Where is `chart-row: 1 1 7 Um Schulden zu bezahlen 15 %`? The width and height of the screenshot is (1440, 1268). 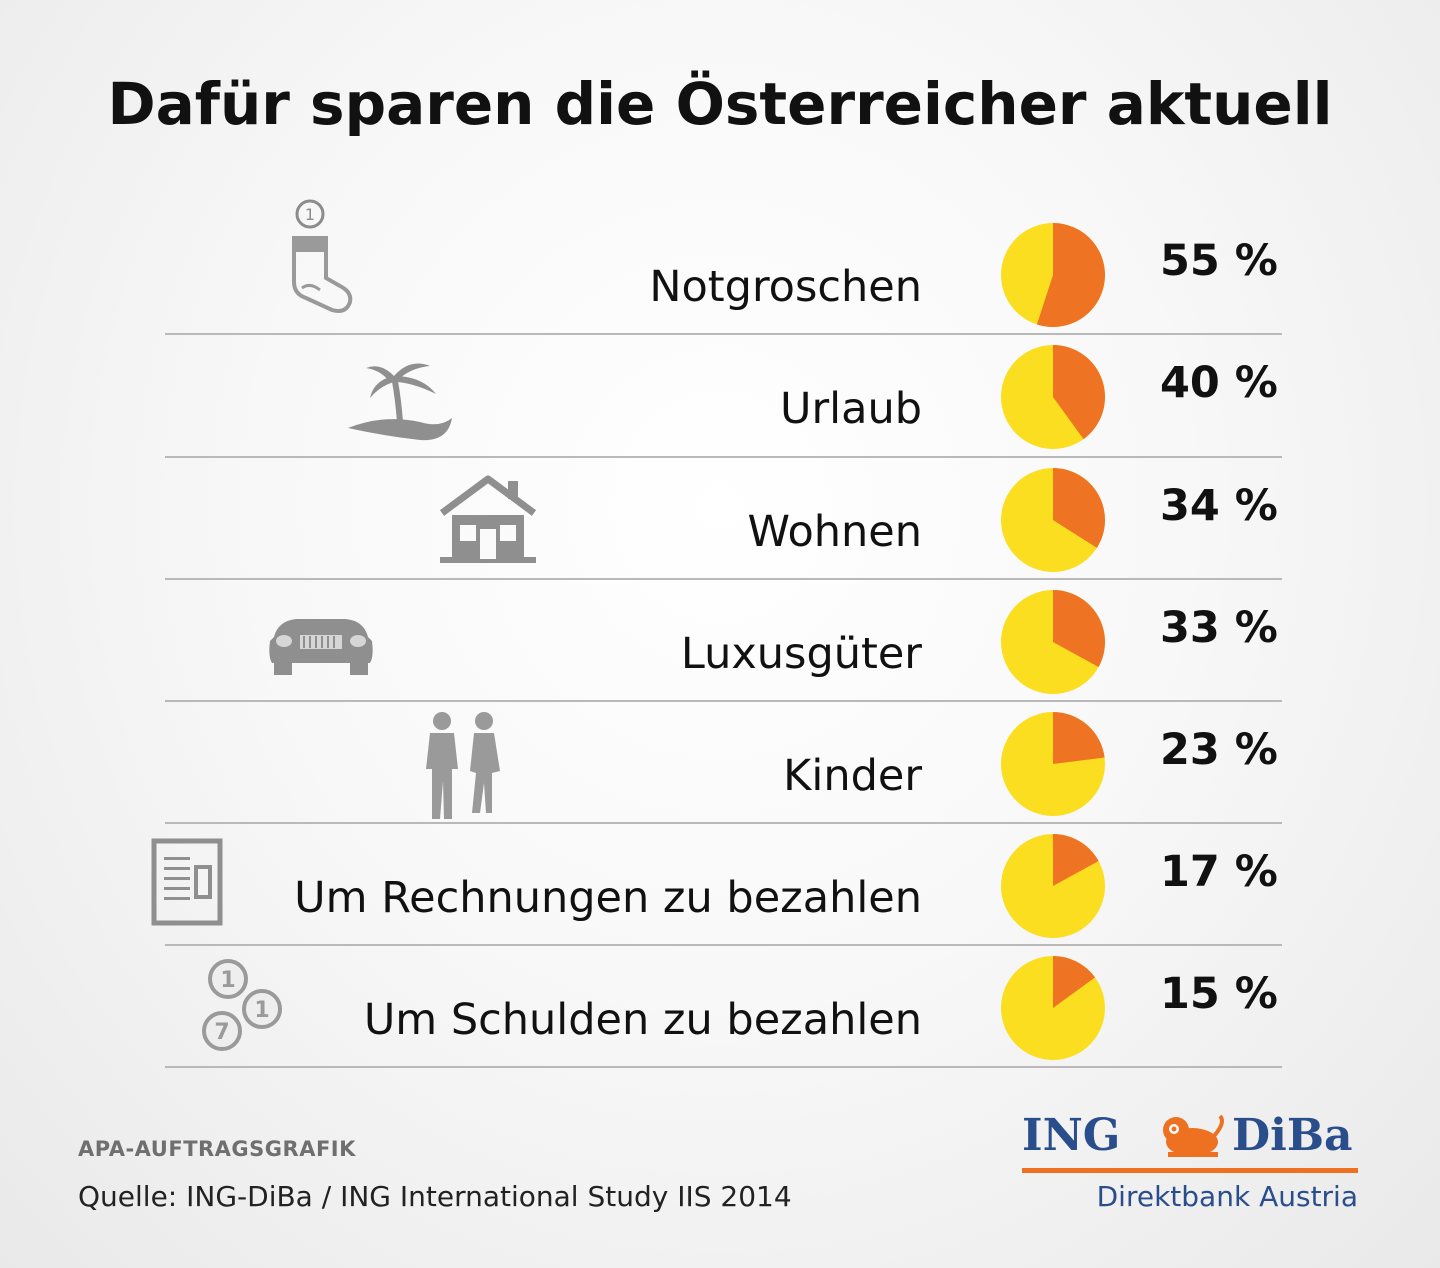
chart-row: 1 1 7 Um Schulden zu bezahlen 15 % is located at coordinates (720, 1006).